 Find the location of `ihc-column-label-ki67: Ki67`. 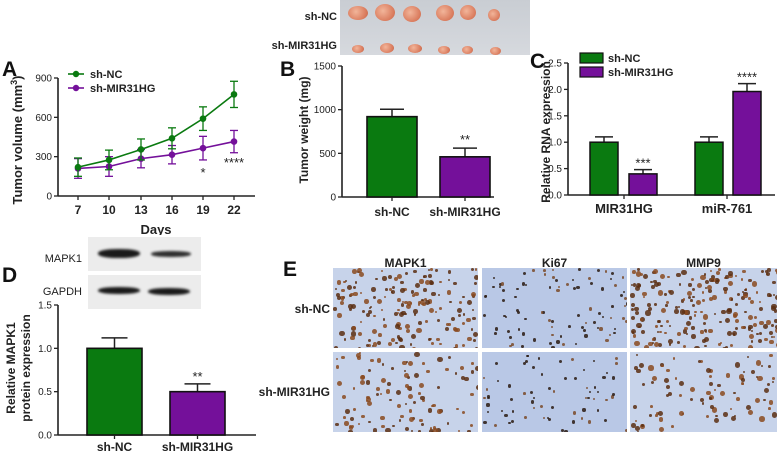

ihc-column-label-ki67: Ki67 is located at coordinates (554, 263).